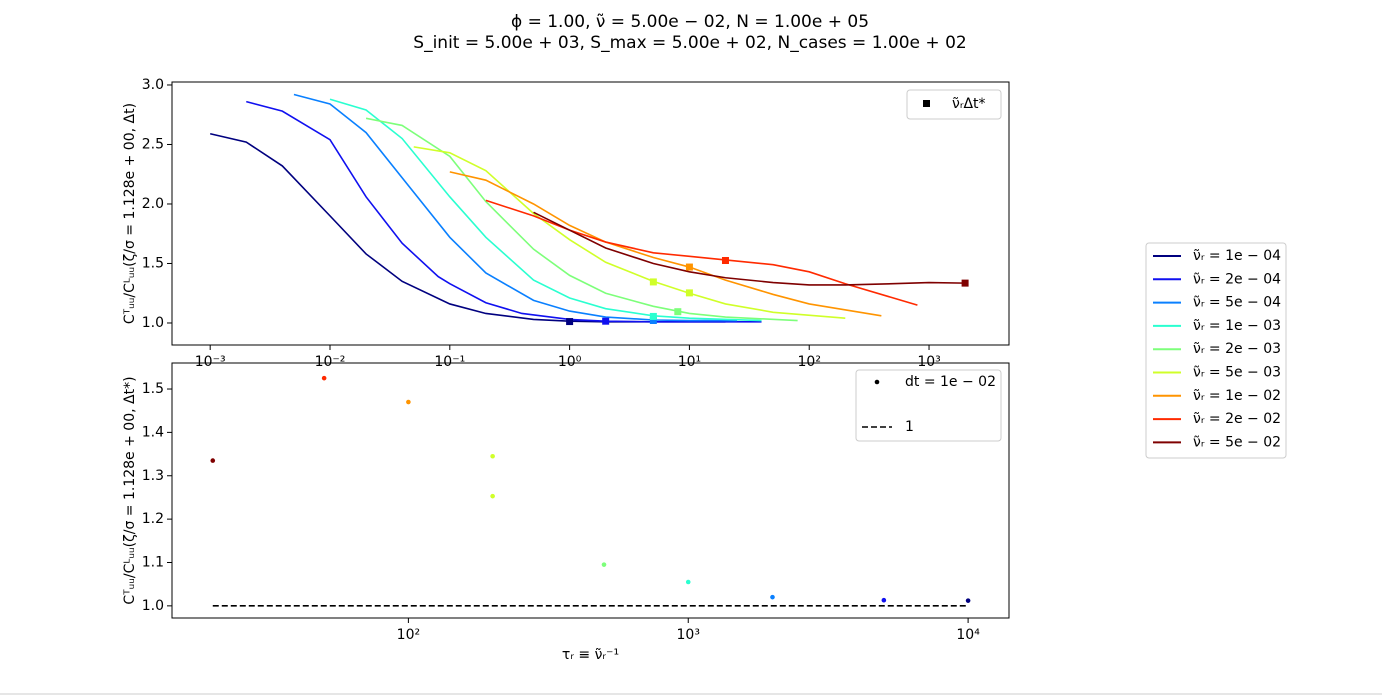  I want to click on x-tick-label: 10⁰, so click(570, 362).